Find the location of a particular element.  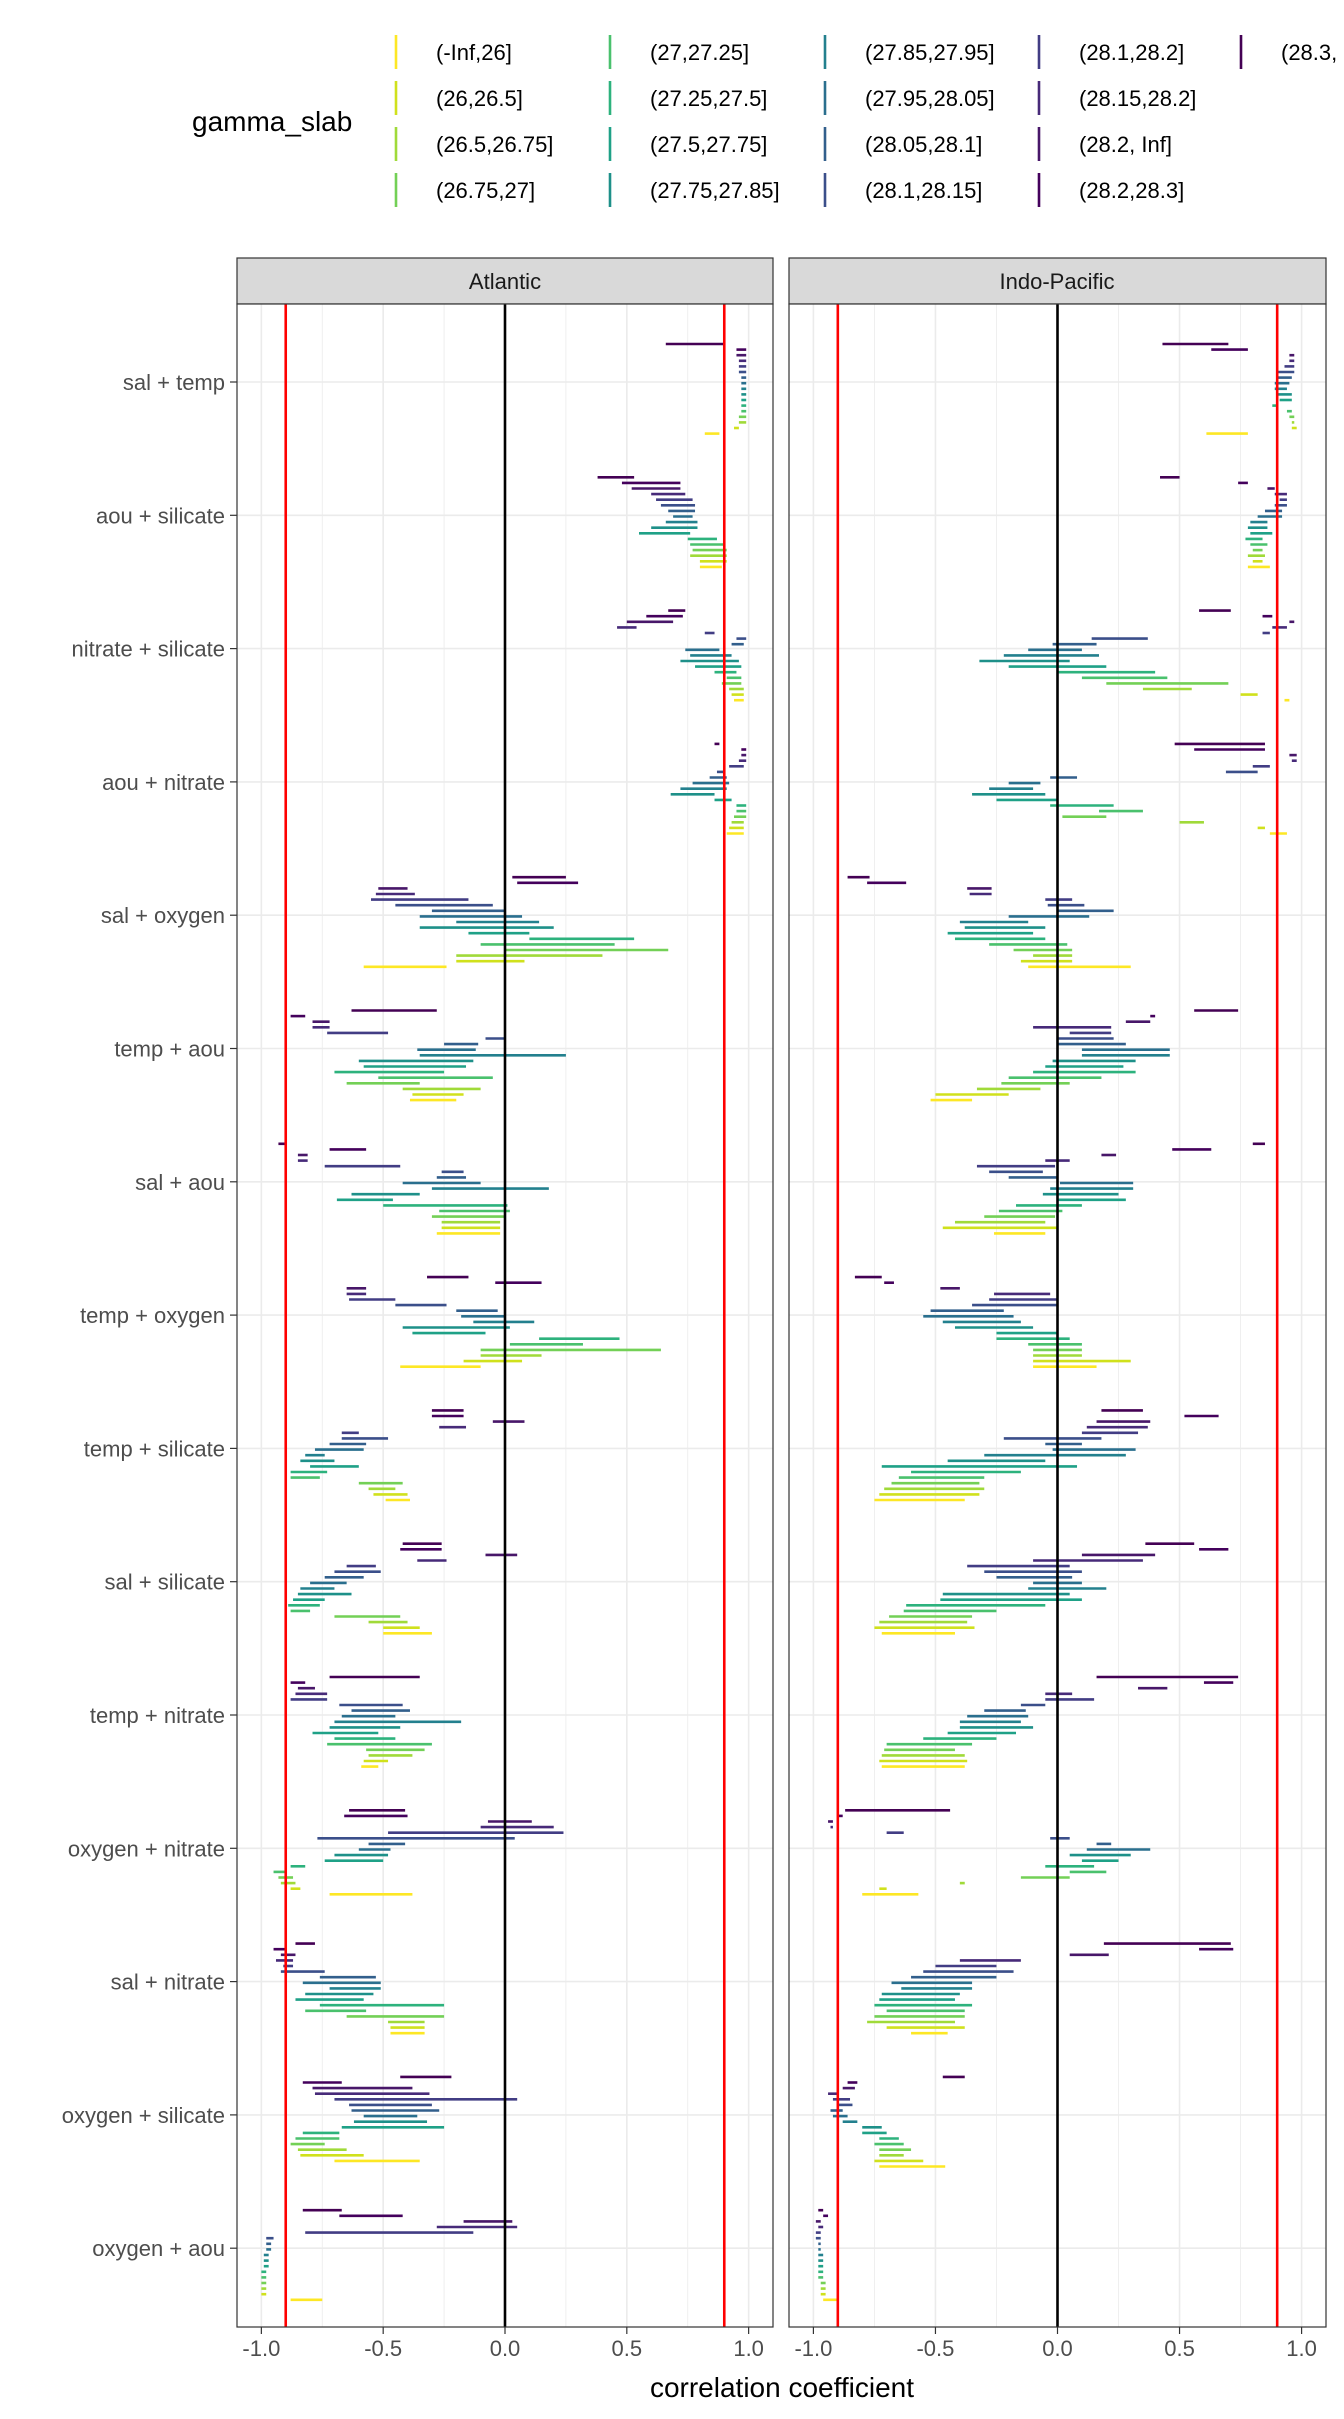

legend-label-26-75-27: (26.75,27] is located at coordinates (485, 190).